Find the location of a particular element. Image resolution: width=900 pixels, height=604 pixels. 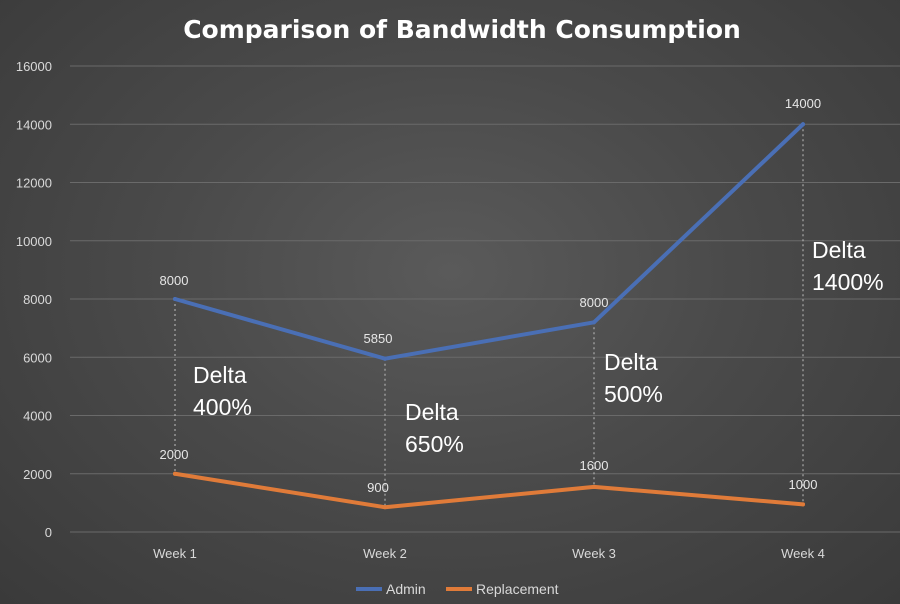

delta-annotation-value: 650% is located at coordinates (434, 444).